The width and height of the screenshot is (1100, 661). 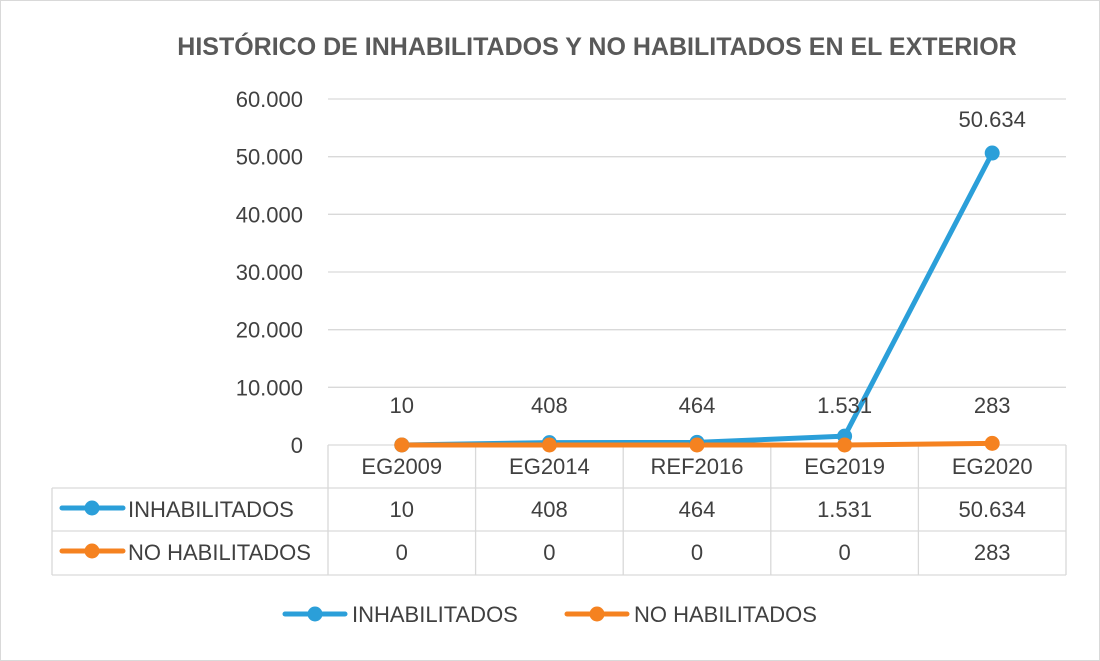 What do you see at coordinates (992, 466) in the screenshot?
I see `x-category-label: EG2020` at bounding box center [992, 466].